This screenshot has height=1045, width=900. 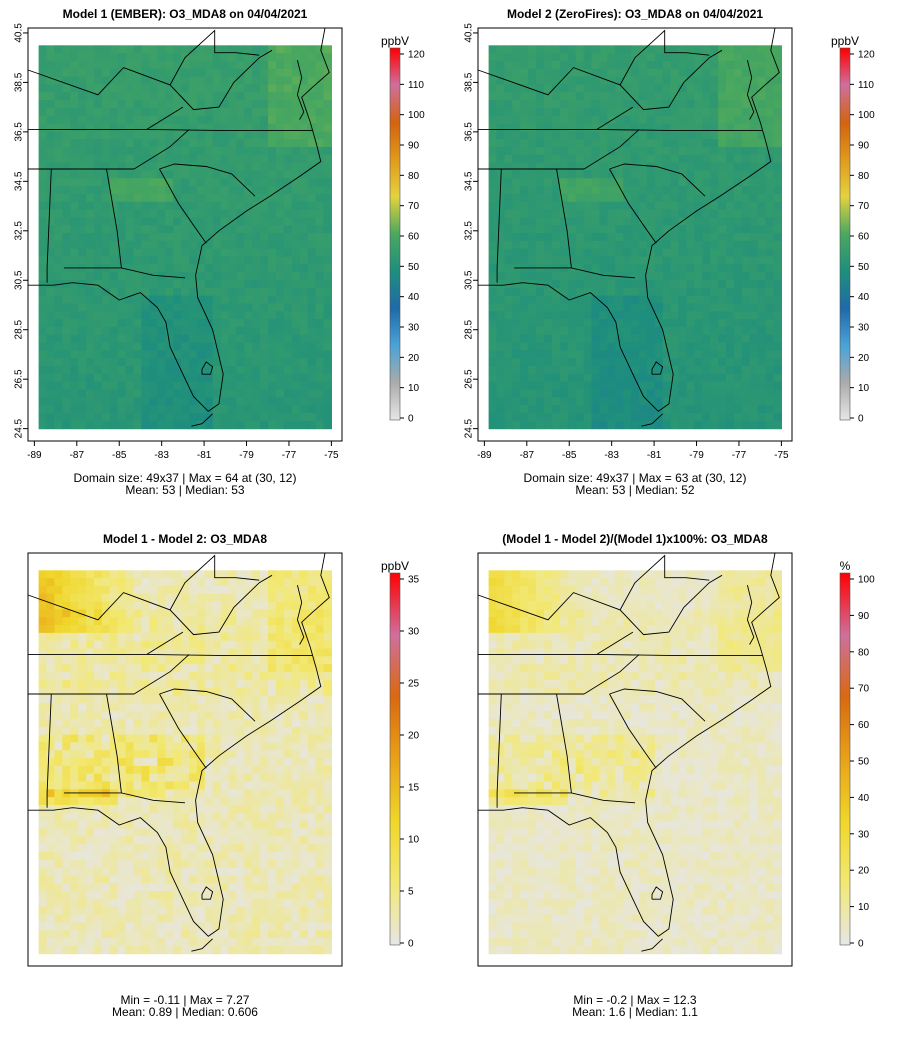 What do you see at coordinates (185, 539) in the screenshot?
I see `panel-title: Model 1 - Model 2: O3_MDA8` at bounding box center [185, 539].